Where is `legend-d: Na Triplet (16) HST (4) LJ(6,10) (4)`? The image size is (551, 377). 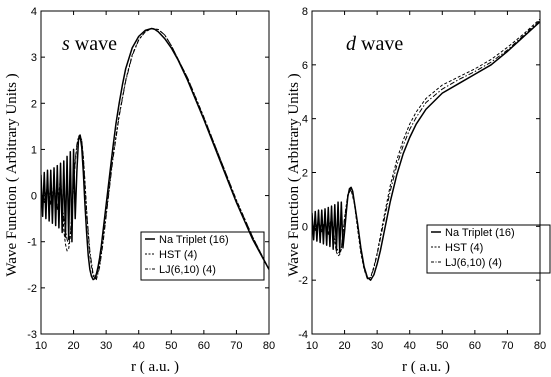
legend-d: Na Triplet (16) HST (4) LJ(6,10) (4) is located at coordinates (488, 249).